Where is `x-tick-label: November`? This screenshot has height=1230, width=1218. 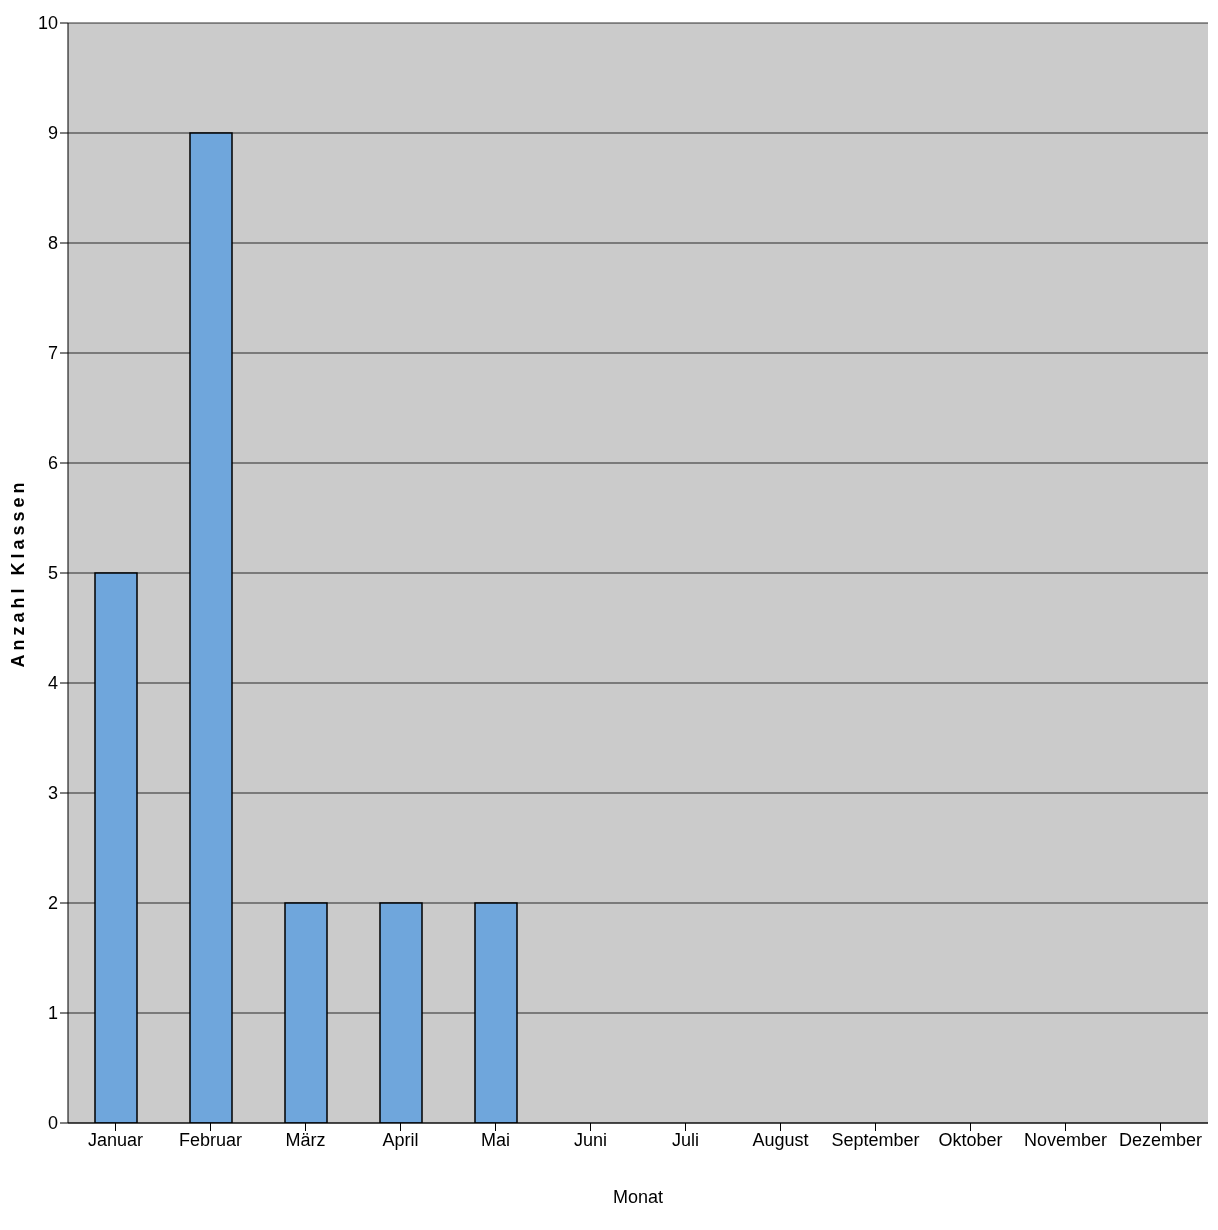
x-tick-label: November is located at coordinates (1065, 1139).